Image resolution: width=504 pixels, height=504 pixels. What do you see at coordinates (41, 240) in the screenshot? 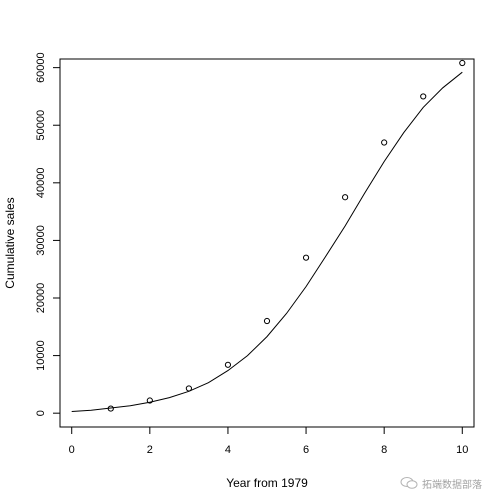
I see `y-tick-label: 30000` at bounding box center [41, 240].